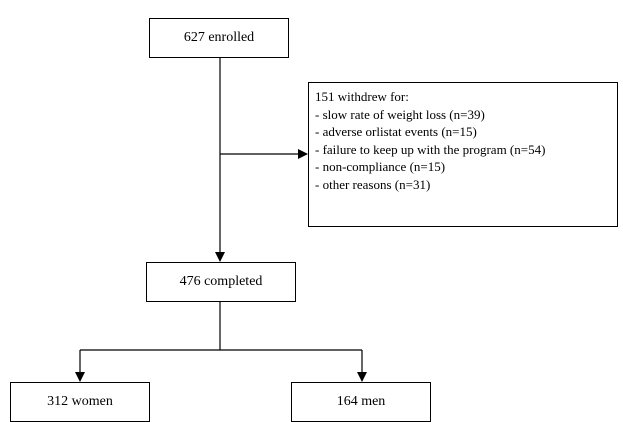 The height and width of the screenshot is (422, 623). I want to click on enrolled-label: 627 enrolled, so click(219, 37).